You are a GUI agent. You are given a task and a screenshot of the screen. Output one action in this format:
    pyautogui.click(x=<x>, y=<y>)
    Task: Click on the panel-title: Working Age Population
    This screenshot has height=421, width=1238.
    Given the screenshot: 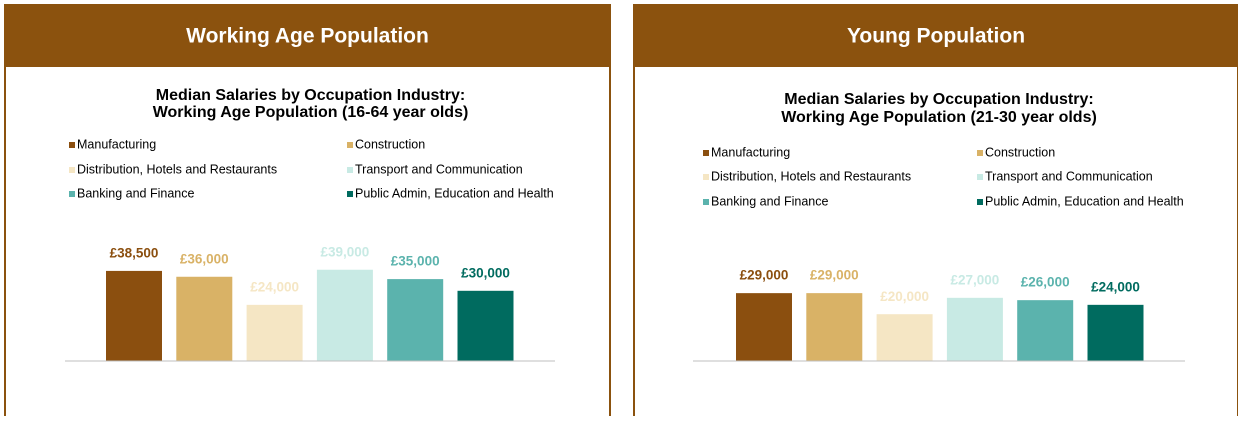 What is the action you would take?
    pyautogui.click(x=307, y=36)
    